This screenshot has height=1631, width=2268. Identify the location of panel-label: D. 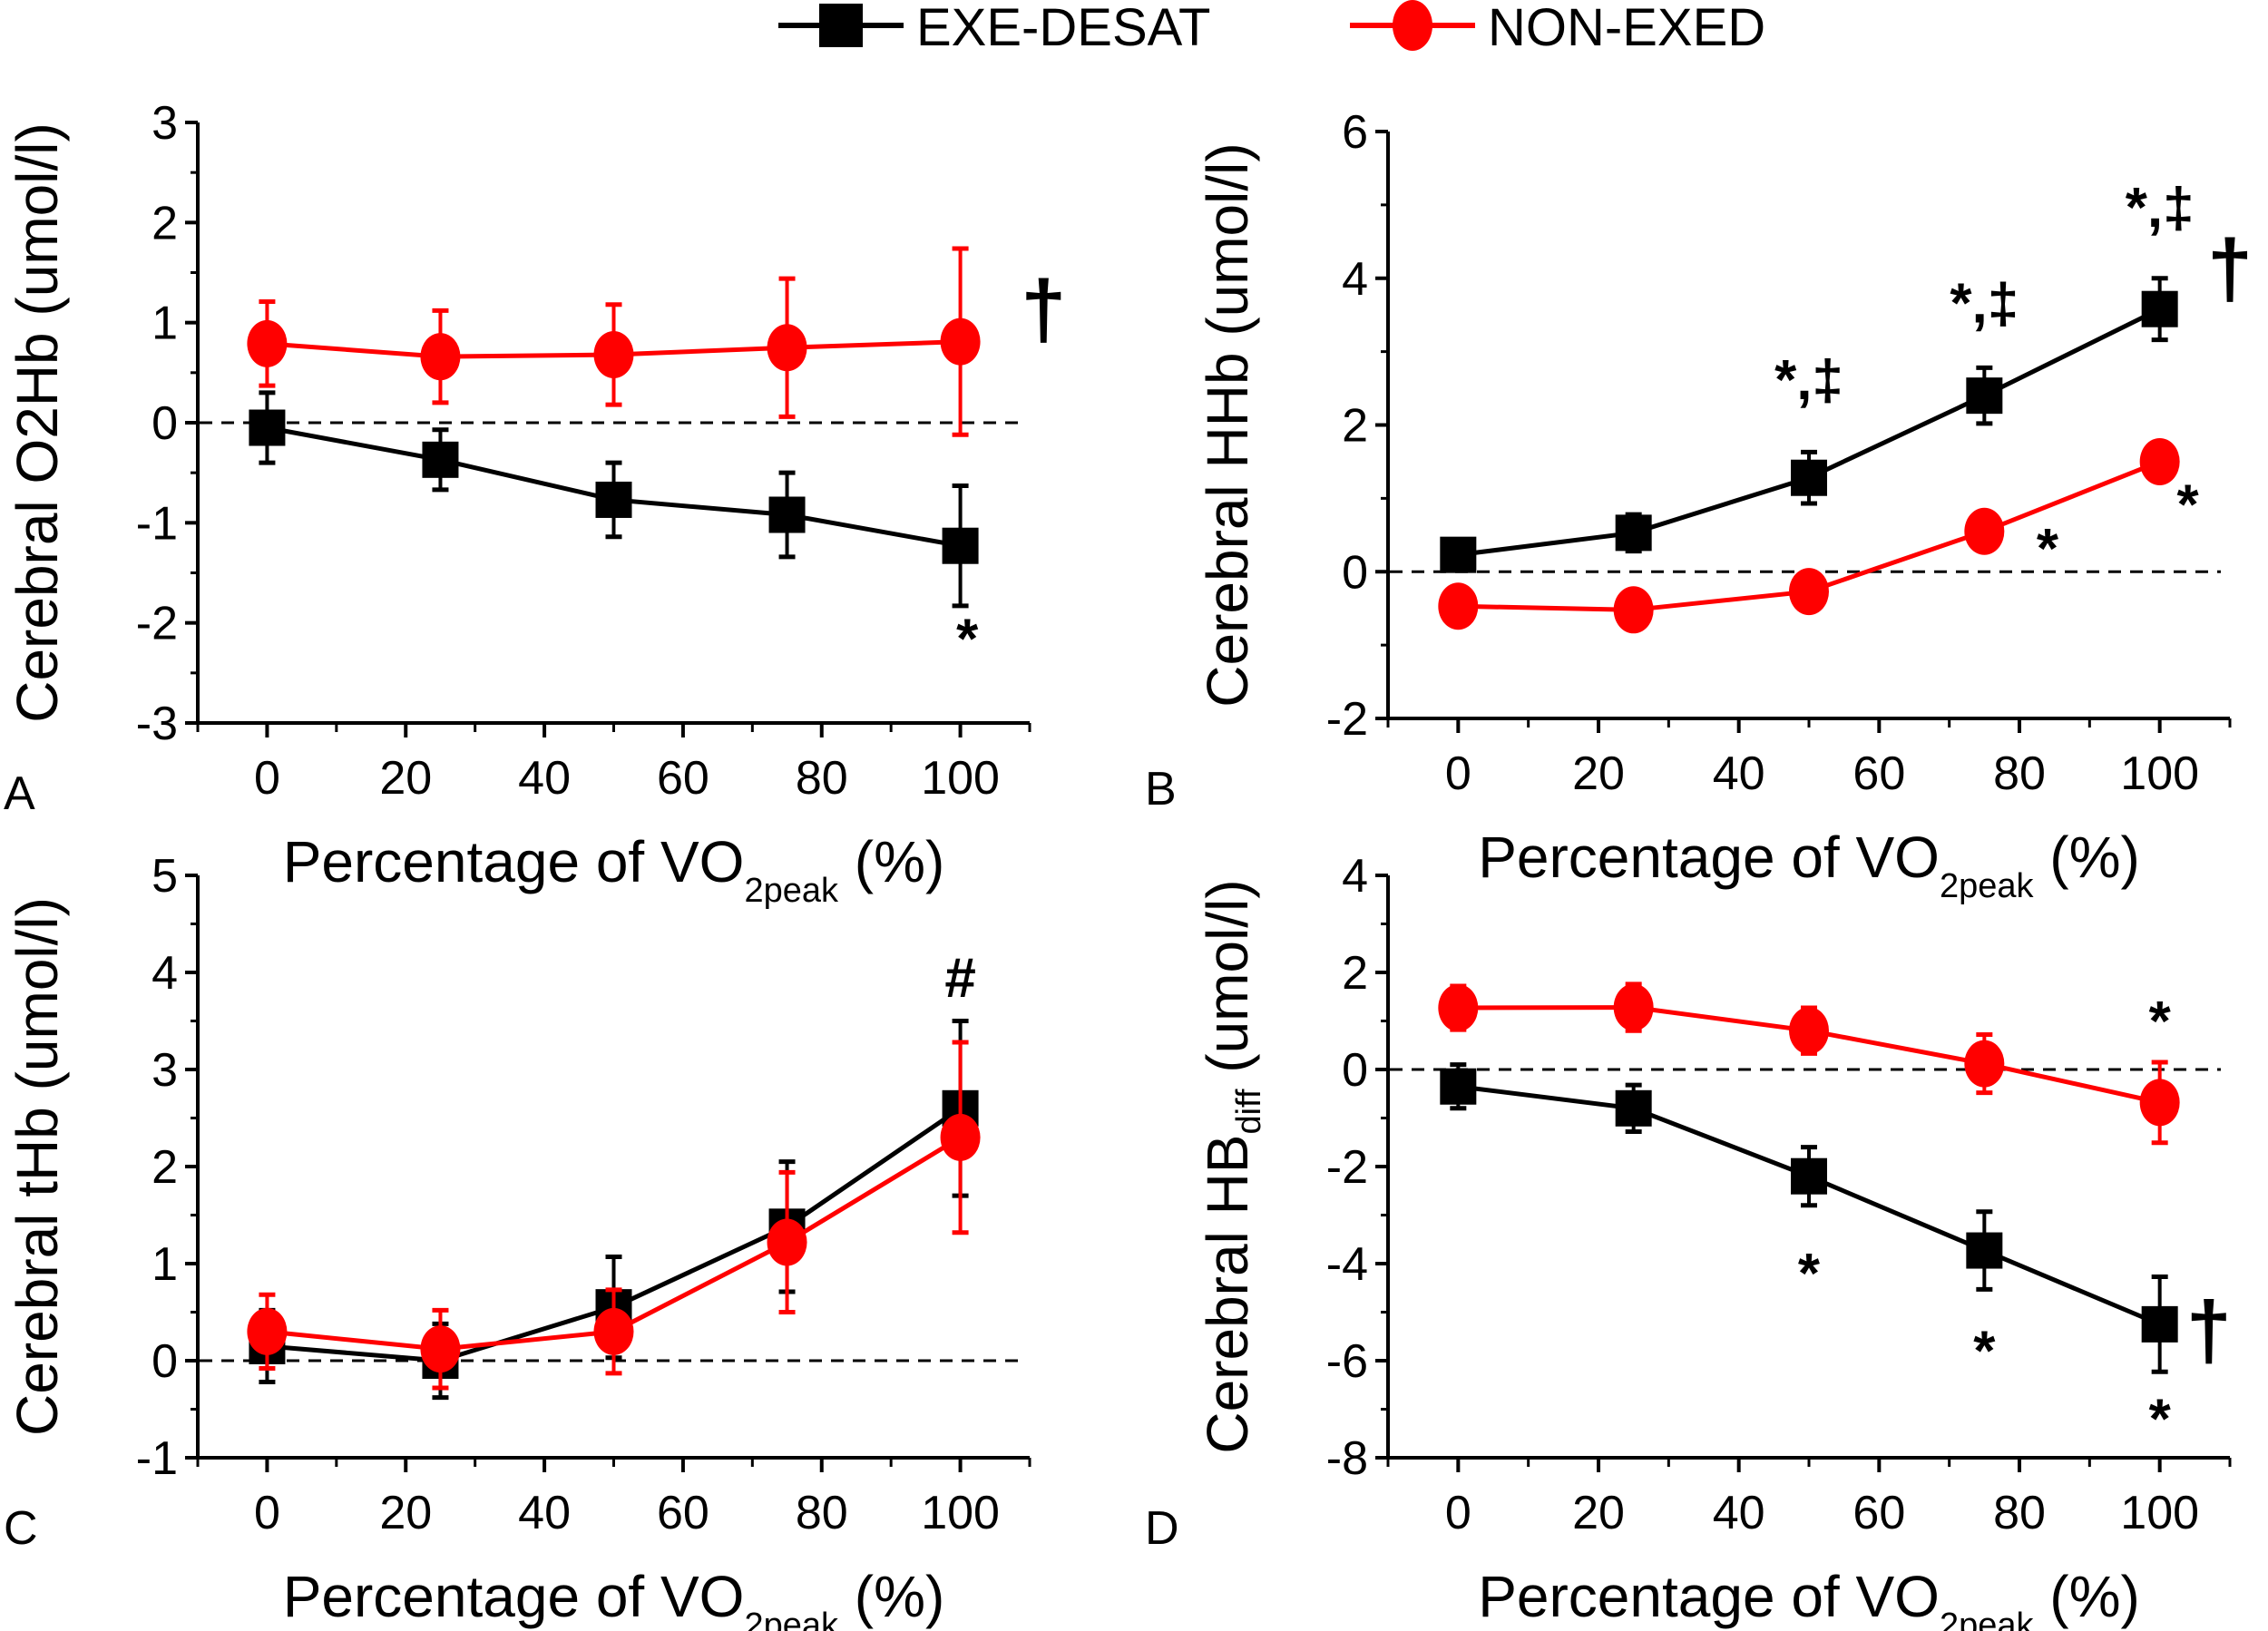
(1162, 1528).